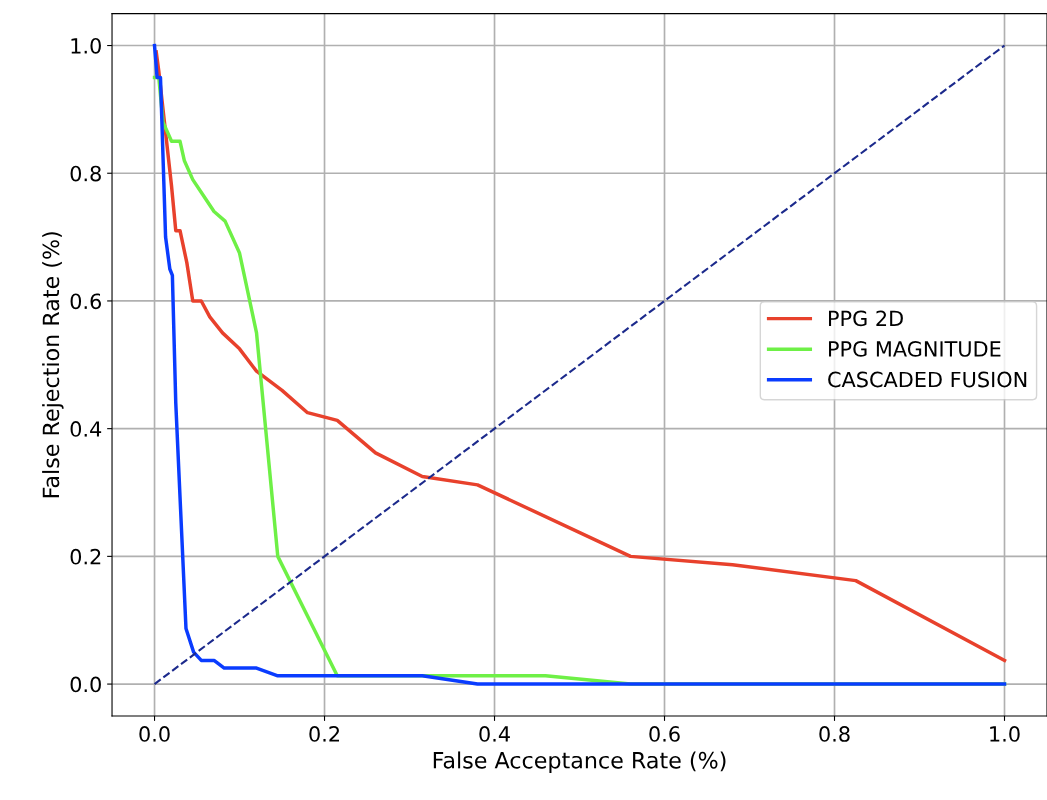  I want to click on legend-label: PPG MAGNITUDE, so click(915, 349).